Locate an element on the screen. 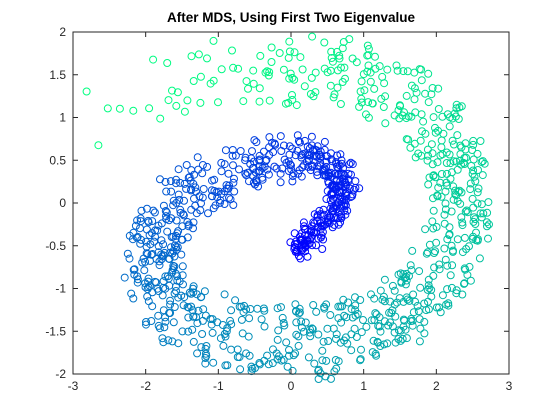 The image size is (560, 420). x-tick-label: 3 is located at coordinates (509, 386).